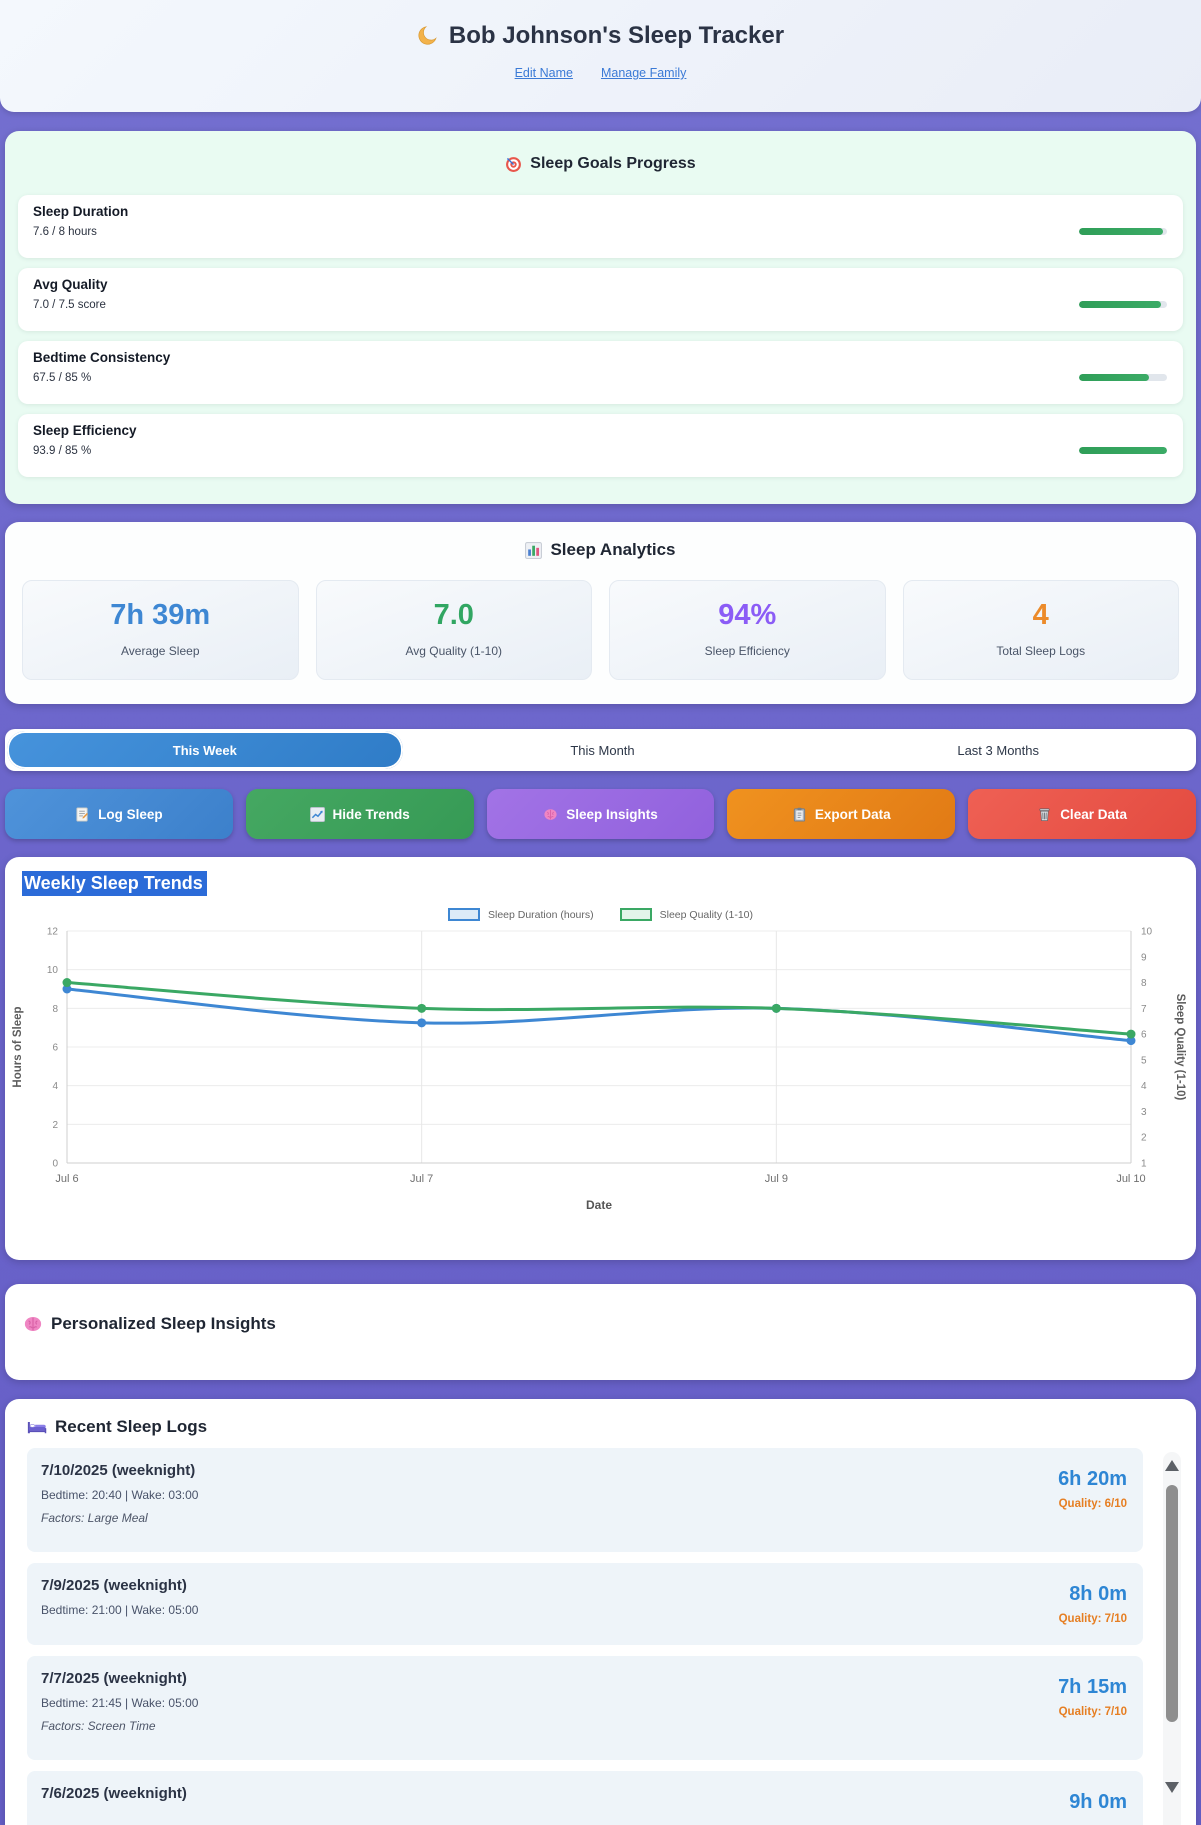 Image resolution: width=1201 pixels, height=1825 pixels. I want to click on sleep-insights-button: Sleep Insights, so click(600, 814).